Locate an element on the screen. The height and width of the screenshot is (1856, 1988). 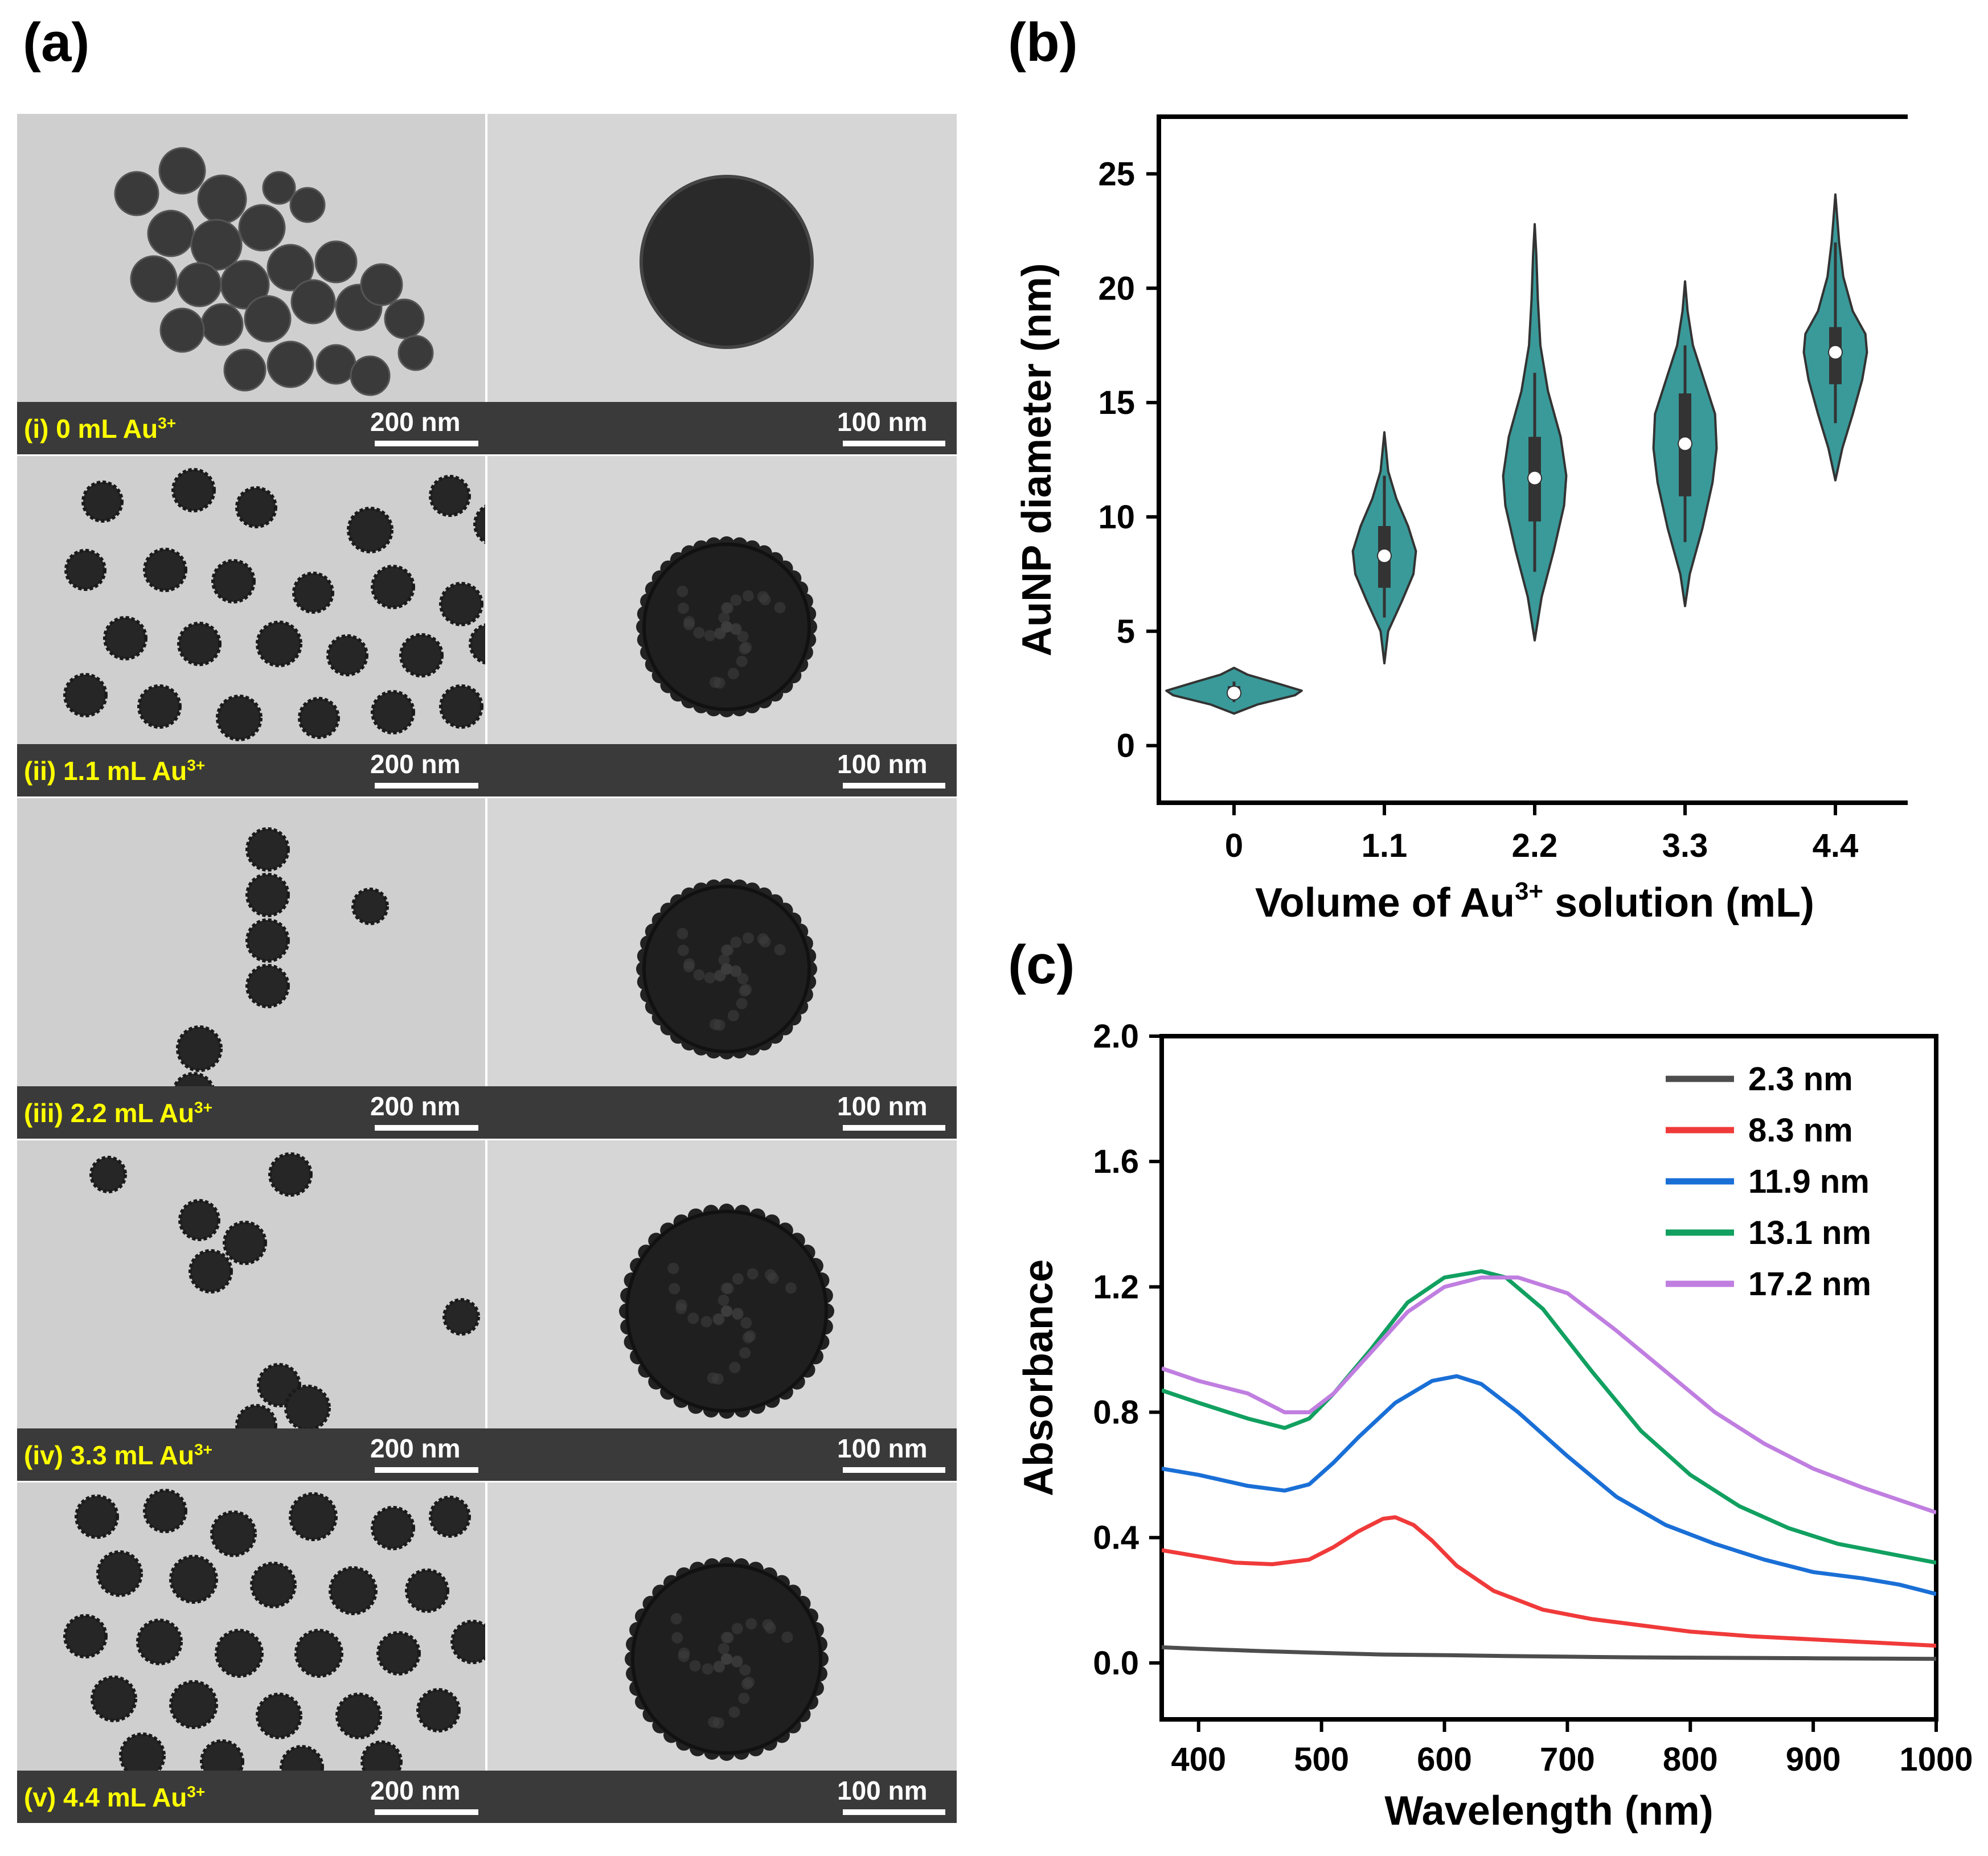
legend-label: 17.2 nm is located at coordinates (1809, 1284).